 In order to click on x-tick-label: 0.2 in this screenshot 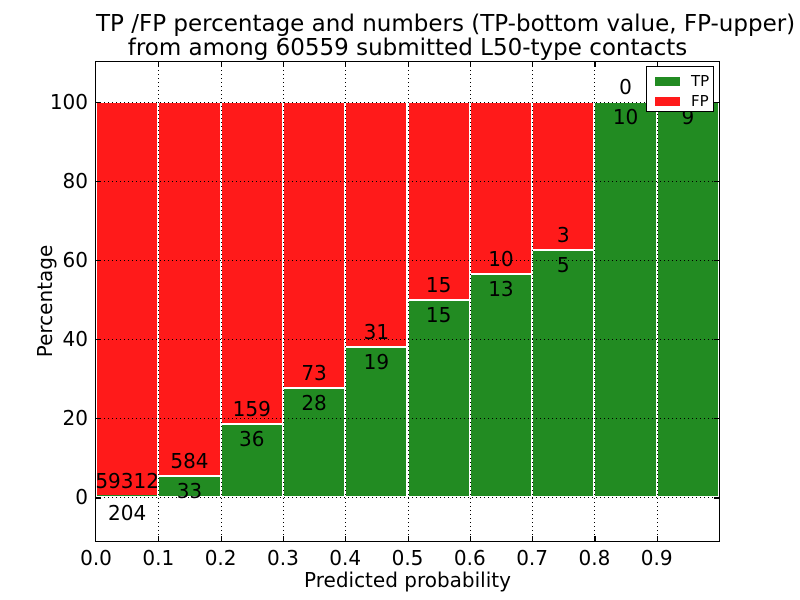, I will do `click(220, 558)`.